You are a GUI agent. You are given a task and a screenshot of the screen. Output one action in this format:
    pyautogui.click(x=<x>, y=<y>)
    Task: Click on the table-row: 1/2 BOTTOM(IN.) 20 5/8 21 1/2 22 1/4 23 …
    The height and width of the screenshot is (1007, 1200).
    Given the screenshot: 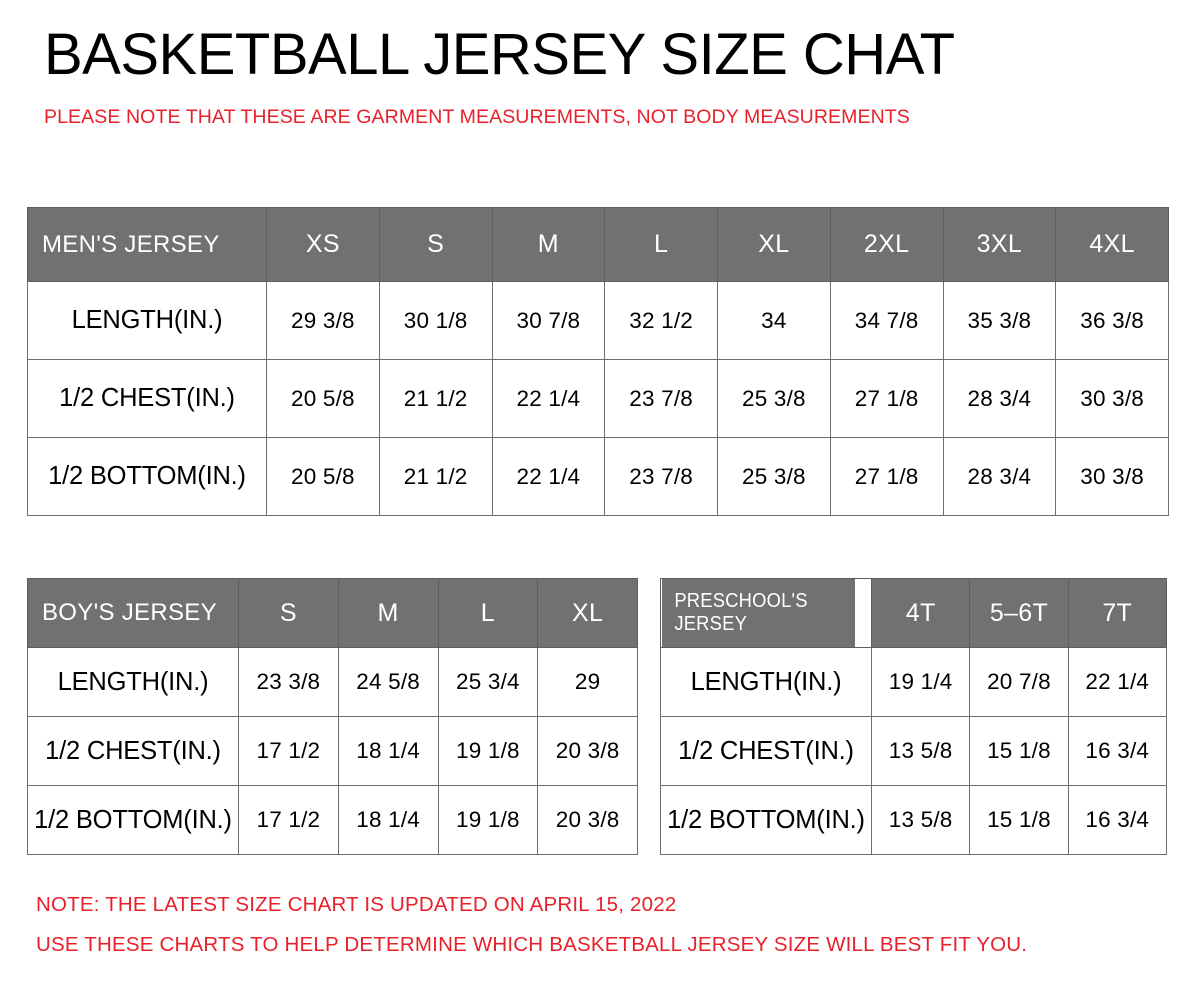 What is the action you would take?
    pyautogui.click(x=598, y=476)
    